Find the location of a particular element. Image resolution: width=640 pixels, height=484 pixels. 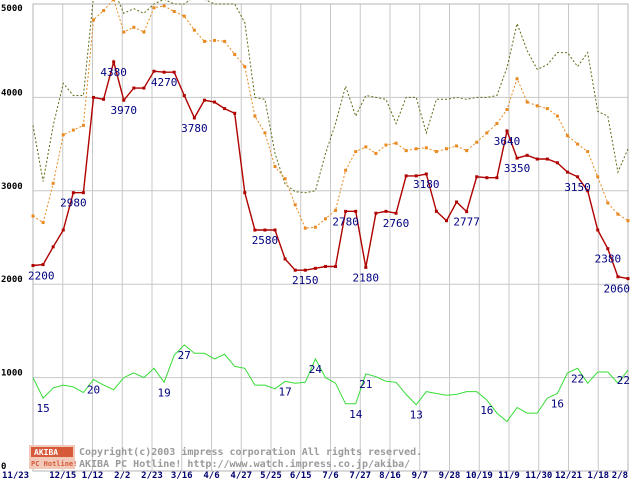

data-label: 22 is located at coordinates (623, 380).